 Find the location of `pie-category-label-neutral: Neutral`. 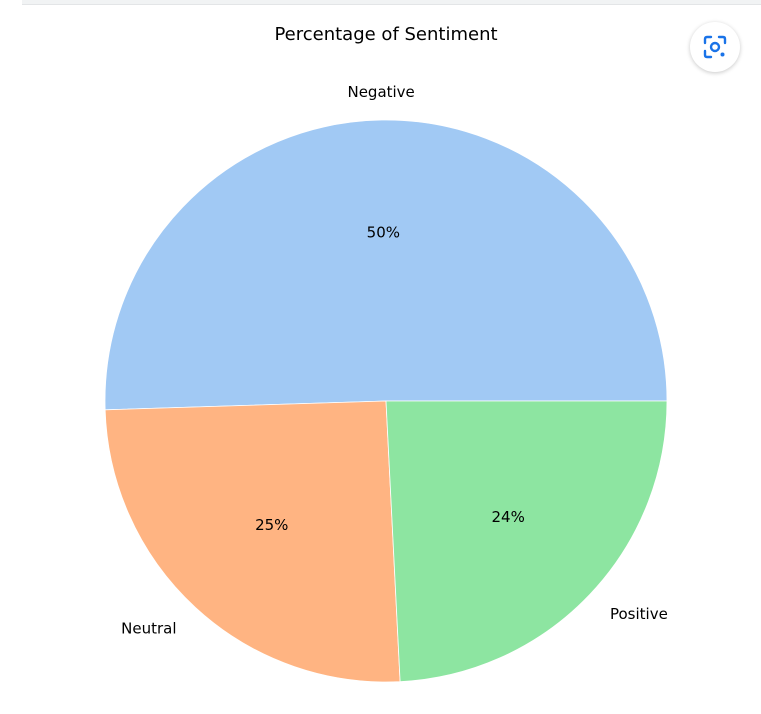

pie-category-label-neutral: Neutral is located at coordinates (148, 628).